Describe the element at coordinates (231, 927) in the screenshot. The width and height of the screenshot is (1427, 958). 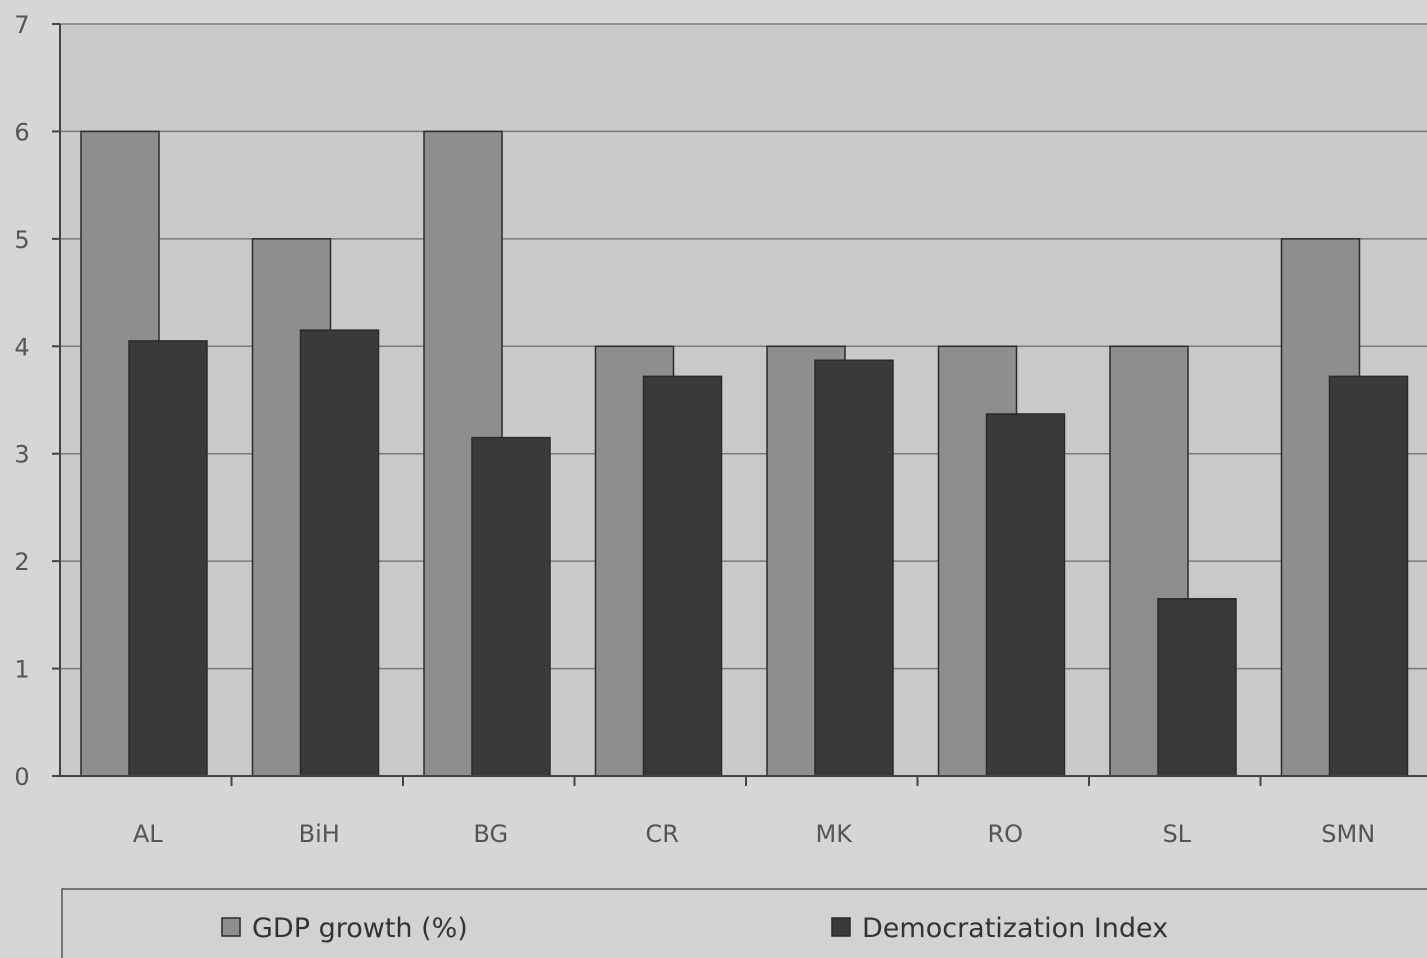
I see `legend-swatch-gdp-growth` at that location.